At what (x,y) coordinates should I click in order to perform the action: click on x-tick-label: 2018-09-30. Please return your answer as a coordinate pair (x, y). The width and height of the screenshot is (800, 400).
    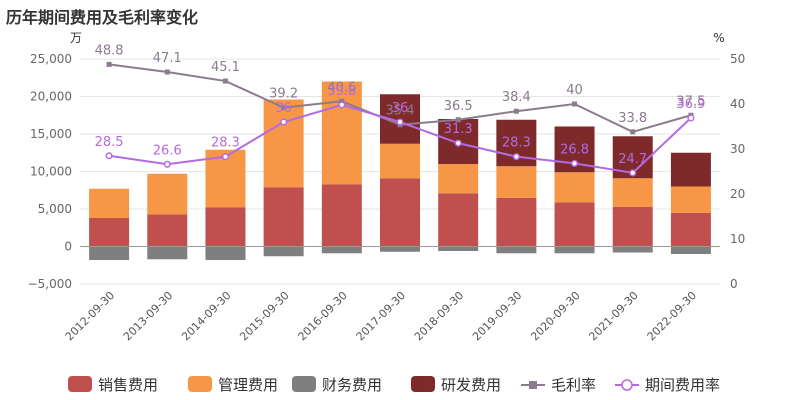
    Looking at the image, I should click on (439, 316).